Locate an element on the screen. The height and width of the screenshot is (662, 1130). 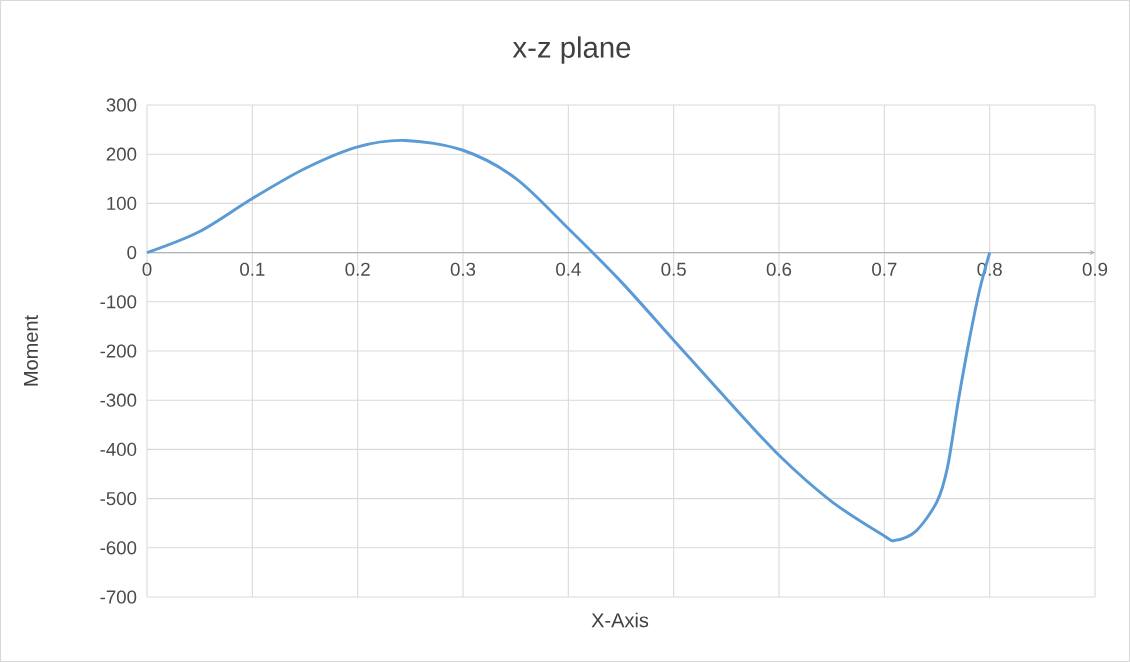
y-tick-label: -300 is located at coordinates (118, 400).